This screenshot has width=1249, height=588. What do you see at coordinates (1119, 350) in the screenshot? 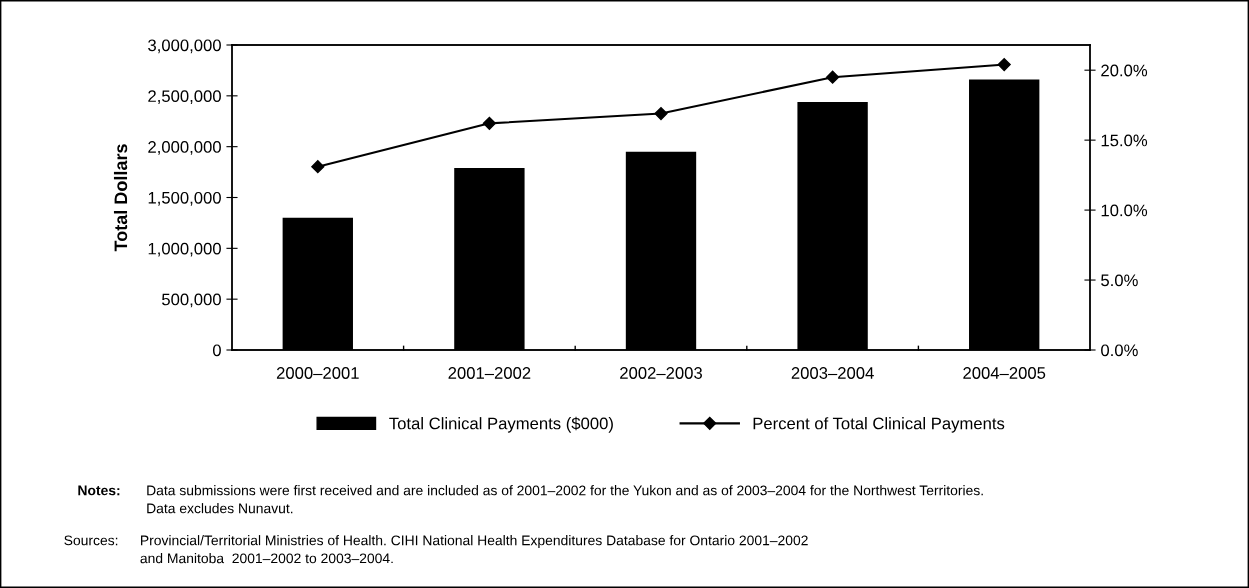
I see `y2-tick-label: 0.0%` at bounding box center [1119, 350].